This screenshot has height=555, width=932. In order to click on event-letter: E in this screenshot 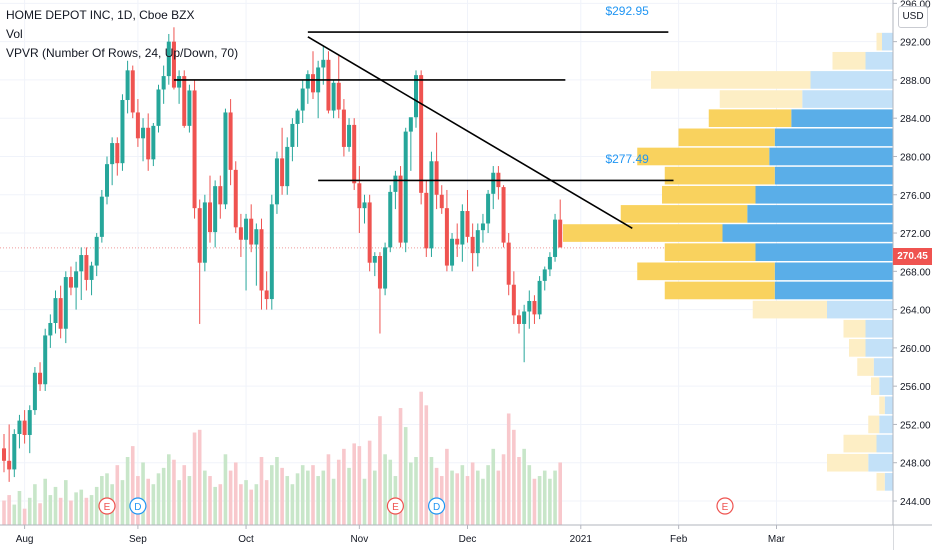, I will do `click(395, 507)`.